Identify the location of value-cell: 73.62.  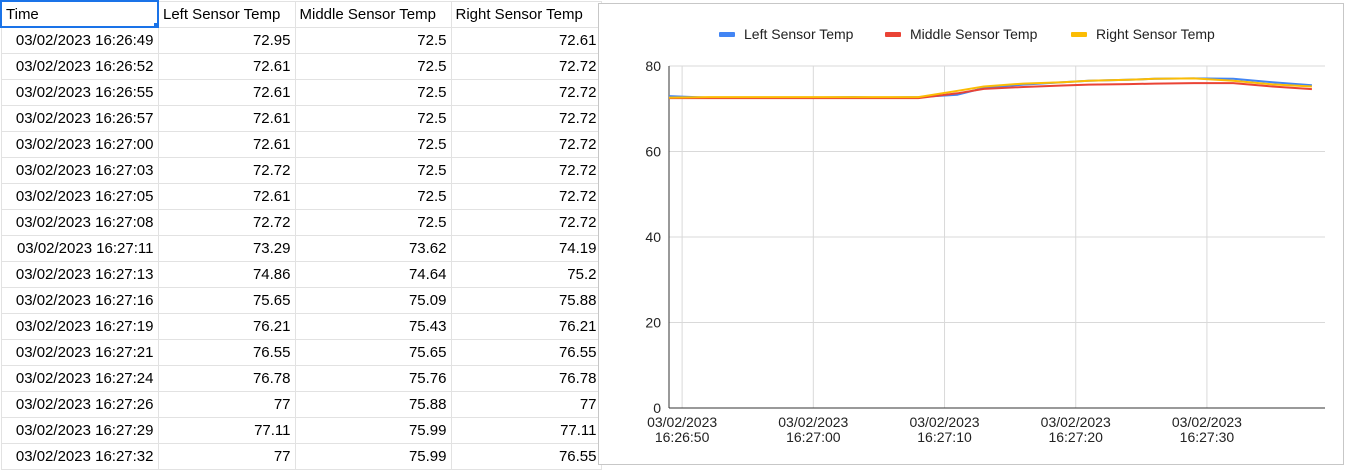
(373, 248).